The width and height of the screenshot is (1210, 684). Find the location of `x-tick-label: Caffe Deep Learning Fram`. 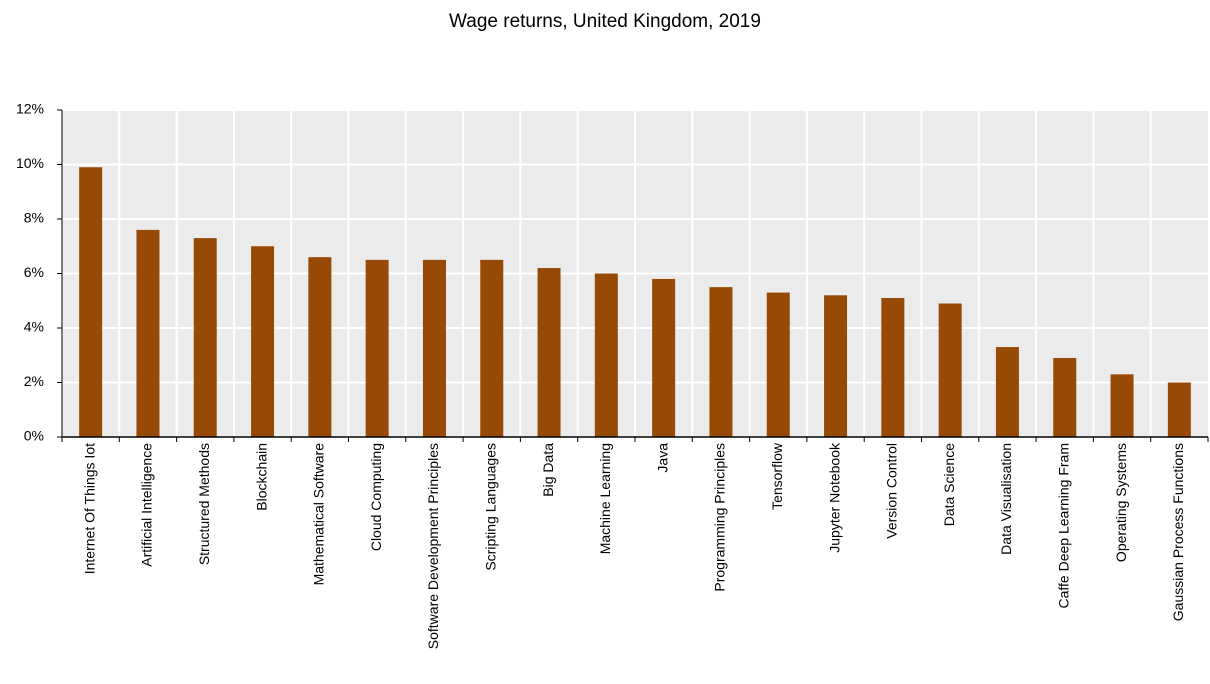

x-tick-label: Caffe Deep Learning Fram is located at coordinates (1063, 526).